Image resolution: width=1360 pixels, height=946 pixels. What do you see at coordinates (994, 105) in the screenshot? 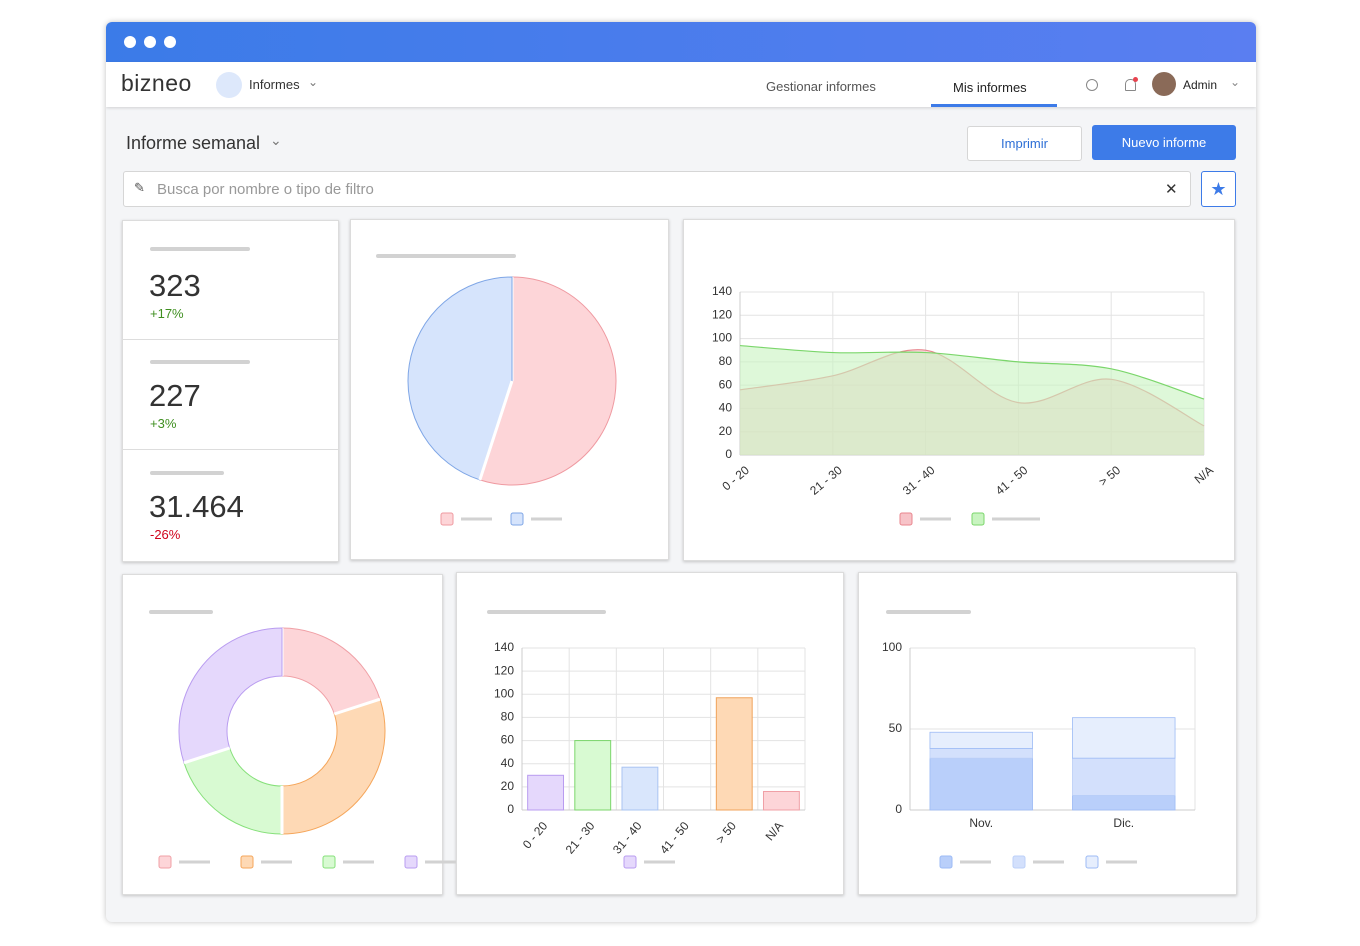
I see `tab-underline` at bounding box center [994, 105].